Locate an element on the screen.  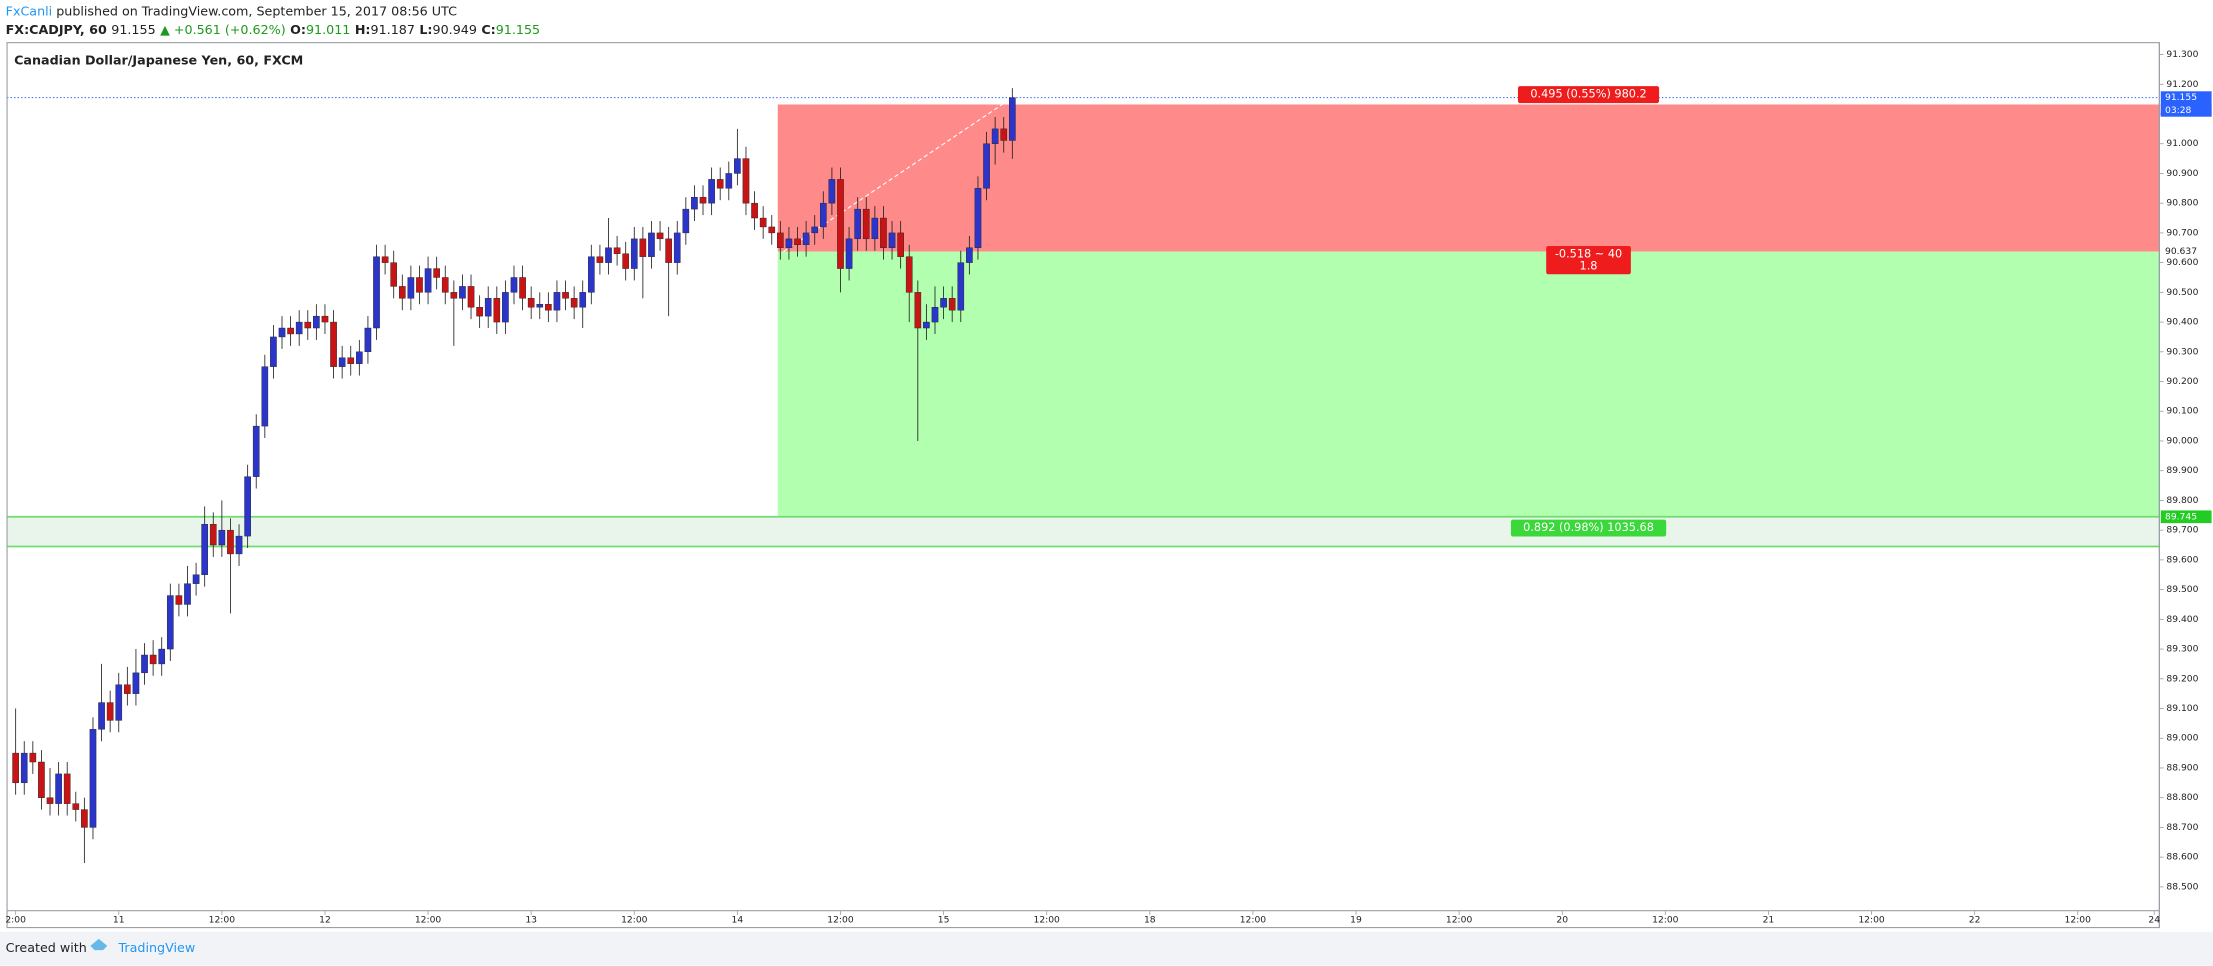
center-info is located at coordinates (1588, 260).